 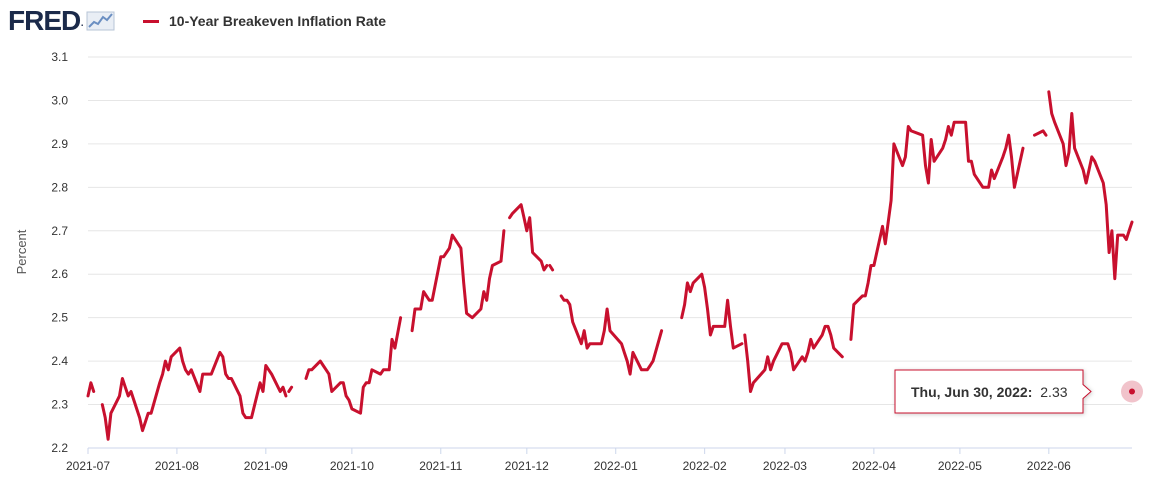 I want to click on y-tick-label: 2.9, so click(x=59, y=144).